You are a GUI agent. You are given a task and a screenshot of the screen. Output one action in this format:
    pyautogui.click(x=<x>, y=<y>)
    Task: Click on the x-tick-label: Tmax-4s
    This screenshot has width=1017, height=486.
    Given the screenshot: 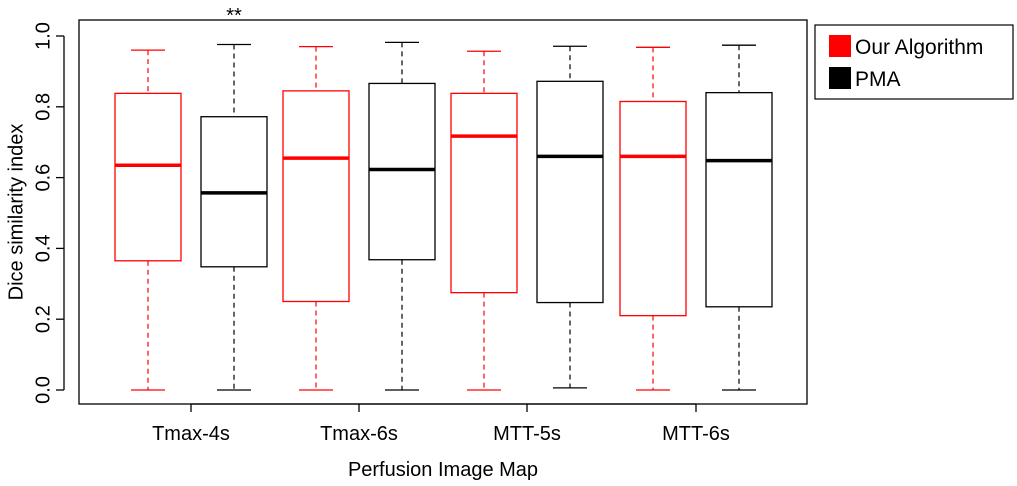 What is the action you would take?
    pyautogui.click(x=191, y=434)
    